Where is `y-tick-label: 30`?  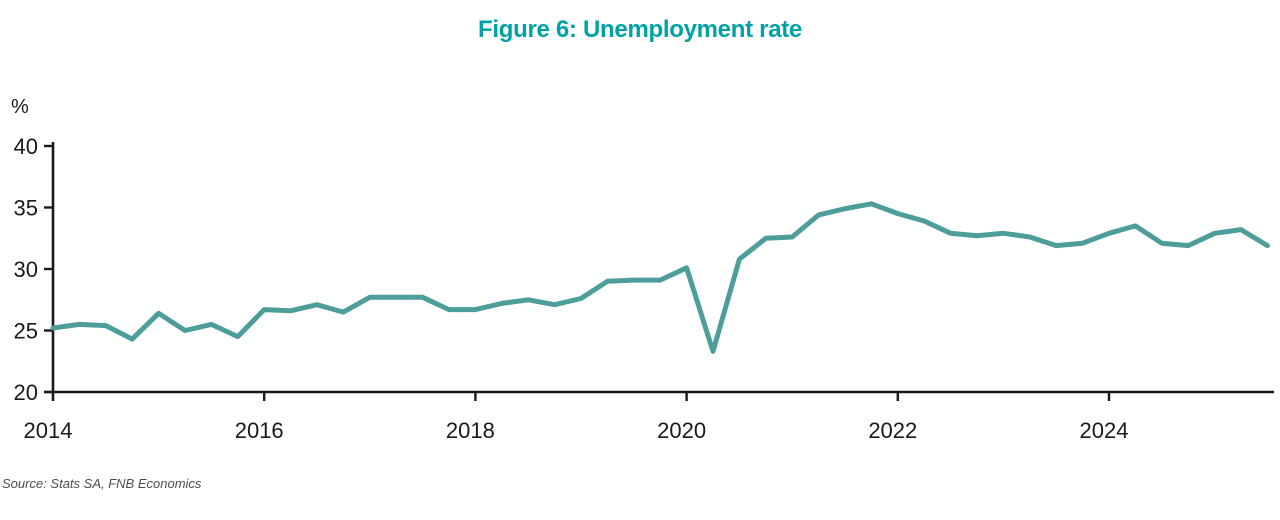
y-tick-label: 30 is located at coordinates (26, 269).